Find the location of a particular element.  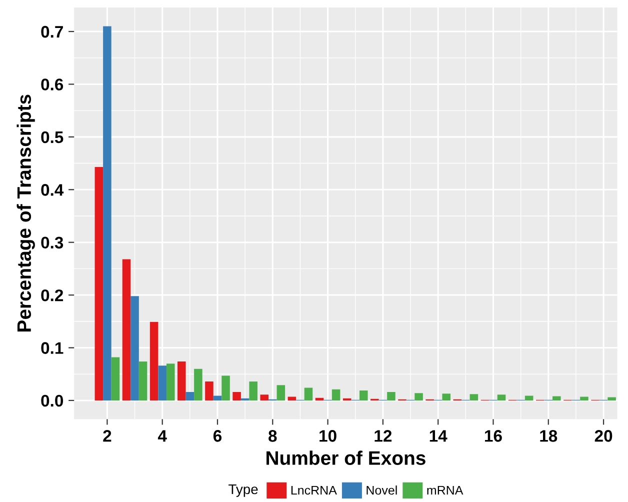

legend-title: Type is located at coordinates (243, 490).